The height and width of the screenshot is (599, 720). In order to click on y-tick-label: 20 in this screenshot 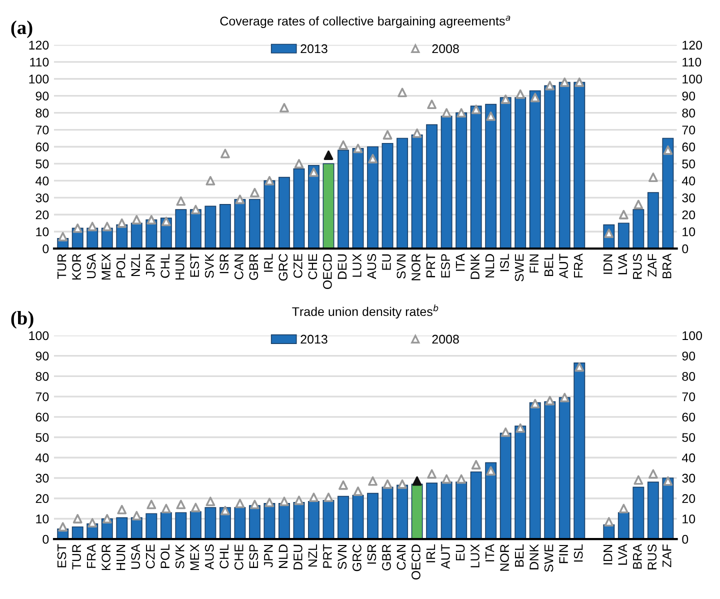, I will do `click(42, 499)`.